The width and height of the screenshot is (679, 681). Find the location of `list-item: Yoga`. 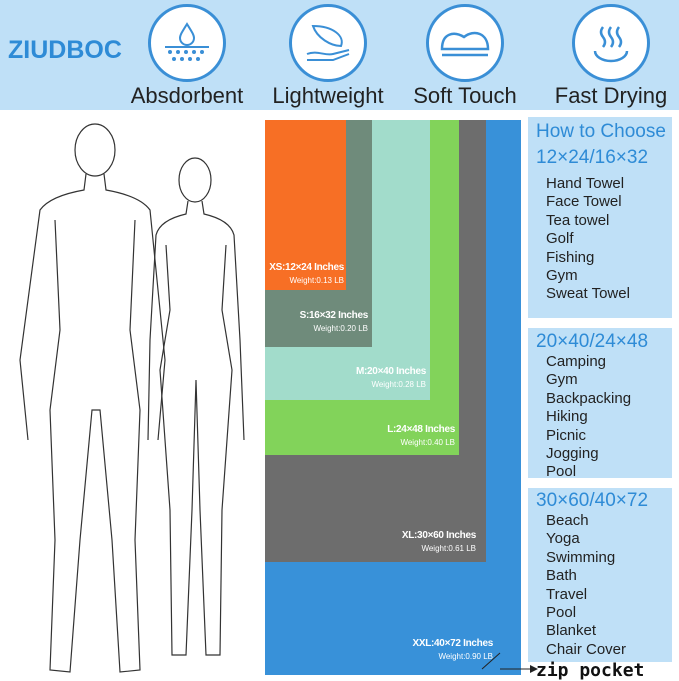

list-item: Yoga is located at coordinates (563, 539).